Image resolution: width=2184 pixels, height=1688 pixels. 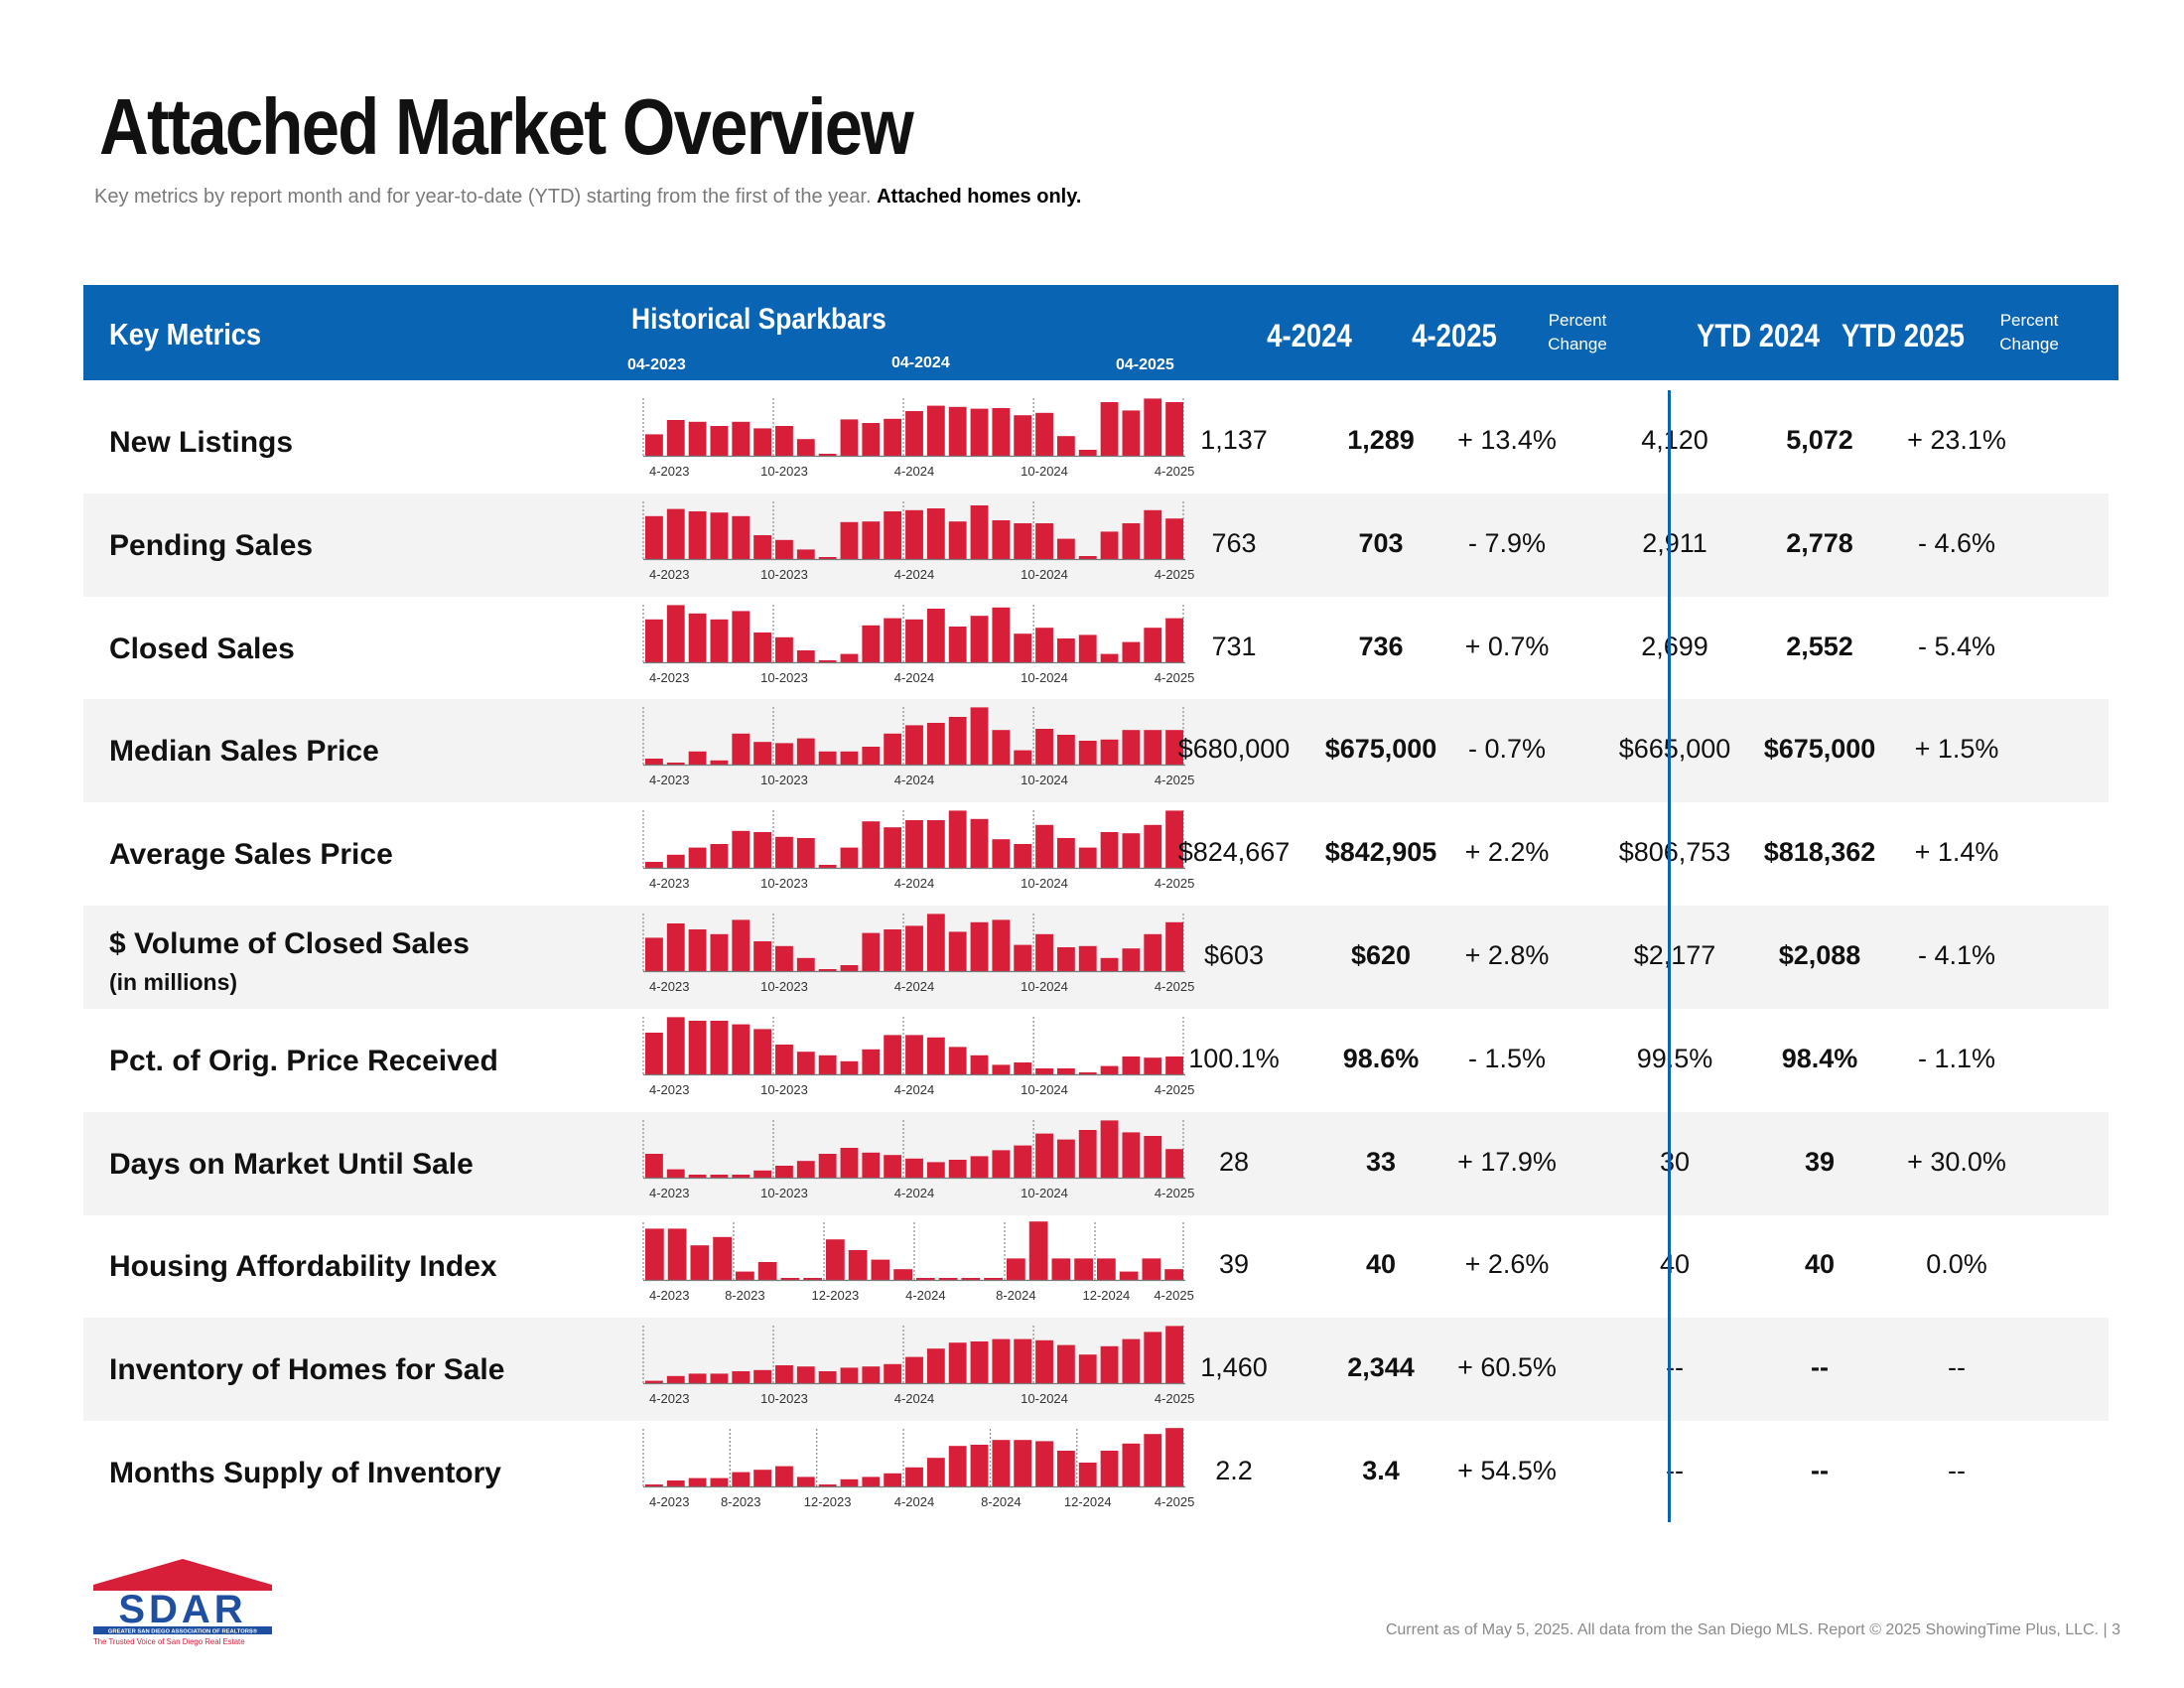 I want to click on ytd-2024: $806,753, so click(x=1674, y=852).